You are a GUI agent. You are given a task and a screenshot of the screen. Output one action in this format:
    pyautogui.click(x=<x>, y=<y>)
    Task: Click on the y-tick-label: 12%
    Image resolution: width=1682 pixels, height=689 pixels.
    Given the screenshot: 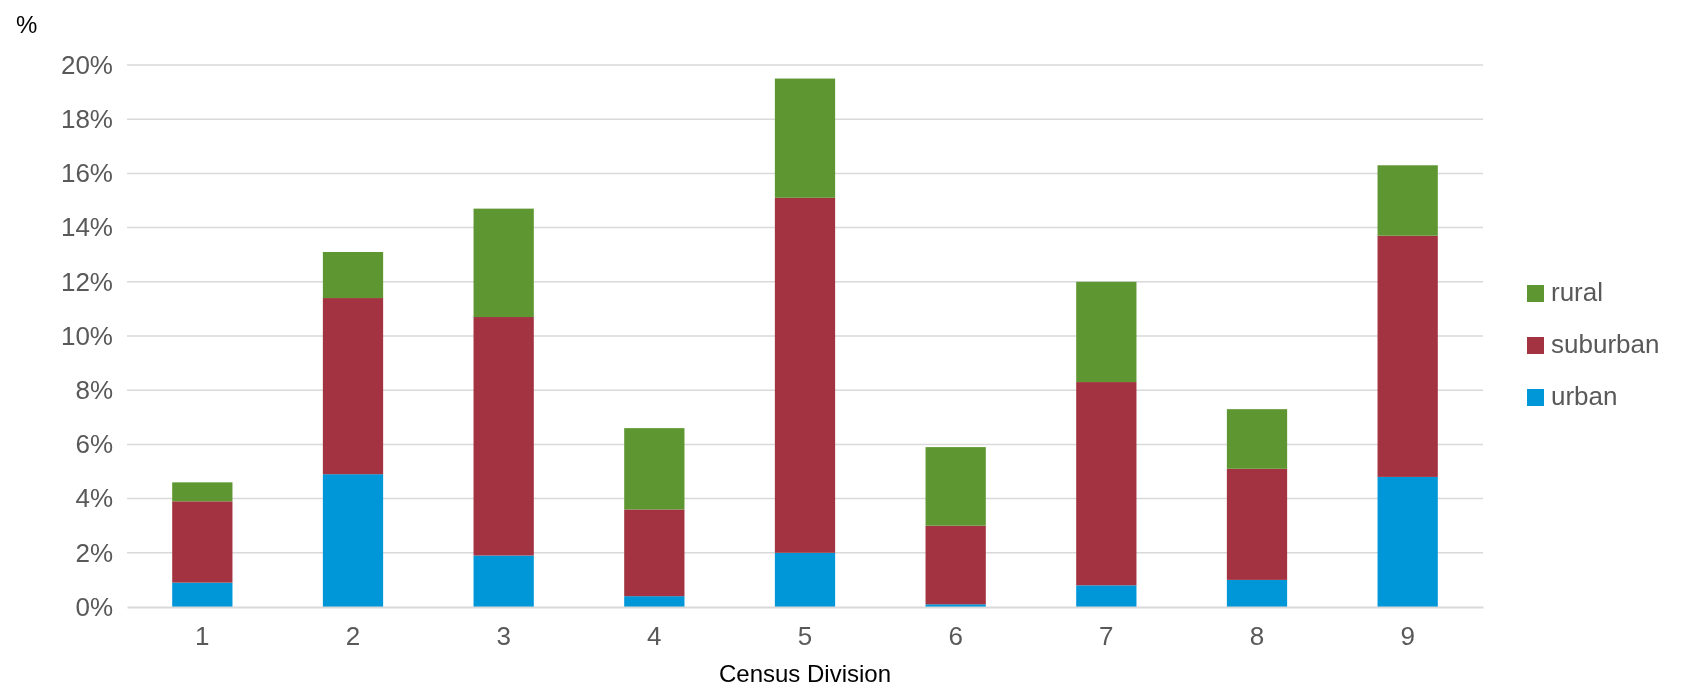 What is the action you would take?
    pyautogui.click(x=86, y=281)
    